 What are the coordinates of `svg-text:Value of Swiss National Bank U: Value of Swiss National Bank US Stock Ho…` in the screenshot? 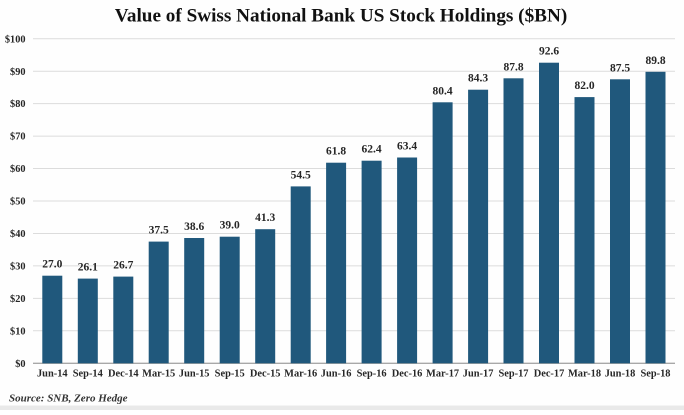 It's located at (341, 16).